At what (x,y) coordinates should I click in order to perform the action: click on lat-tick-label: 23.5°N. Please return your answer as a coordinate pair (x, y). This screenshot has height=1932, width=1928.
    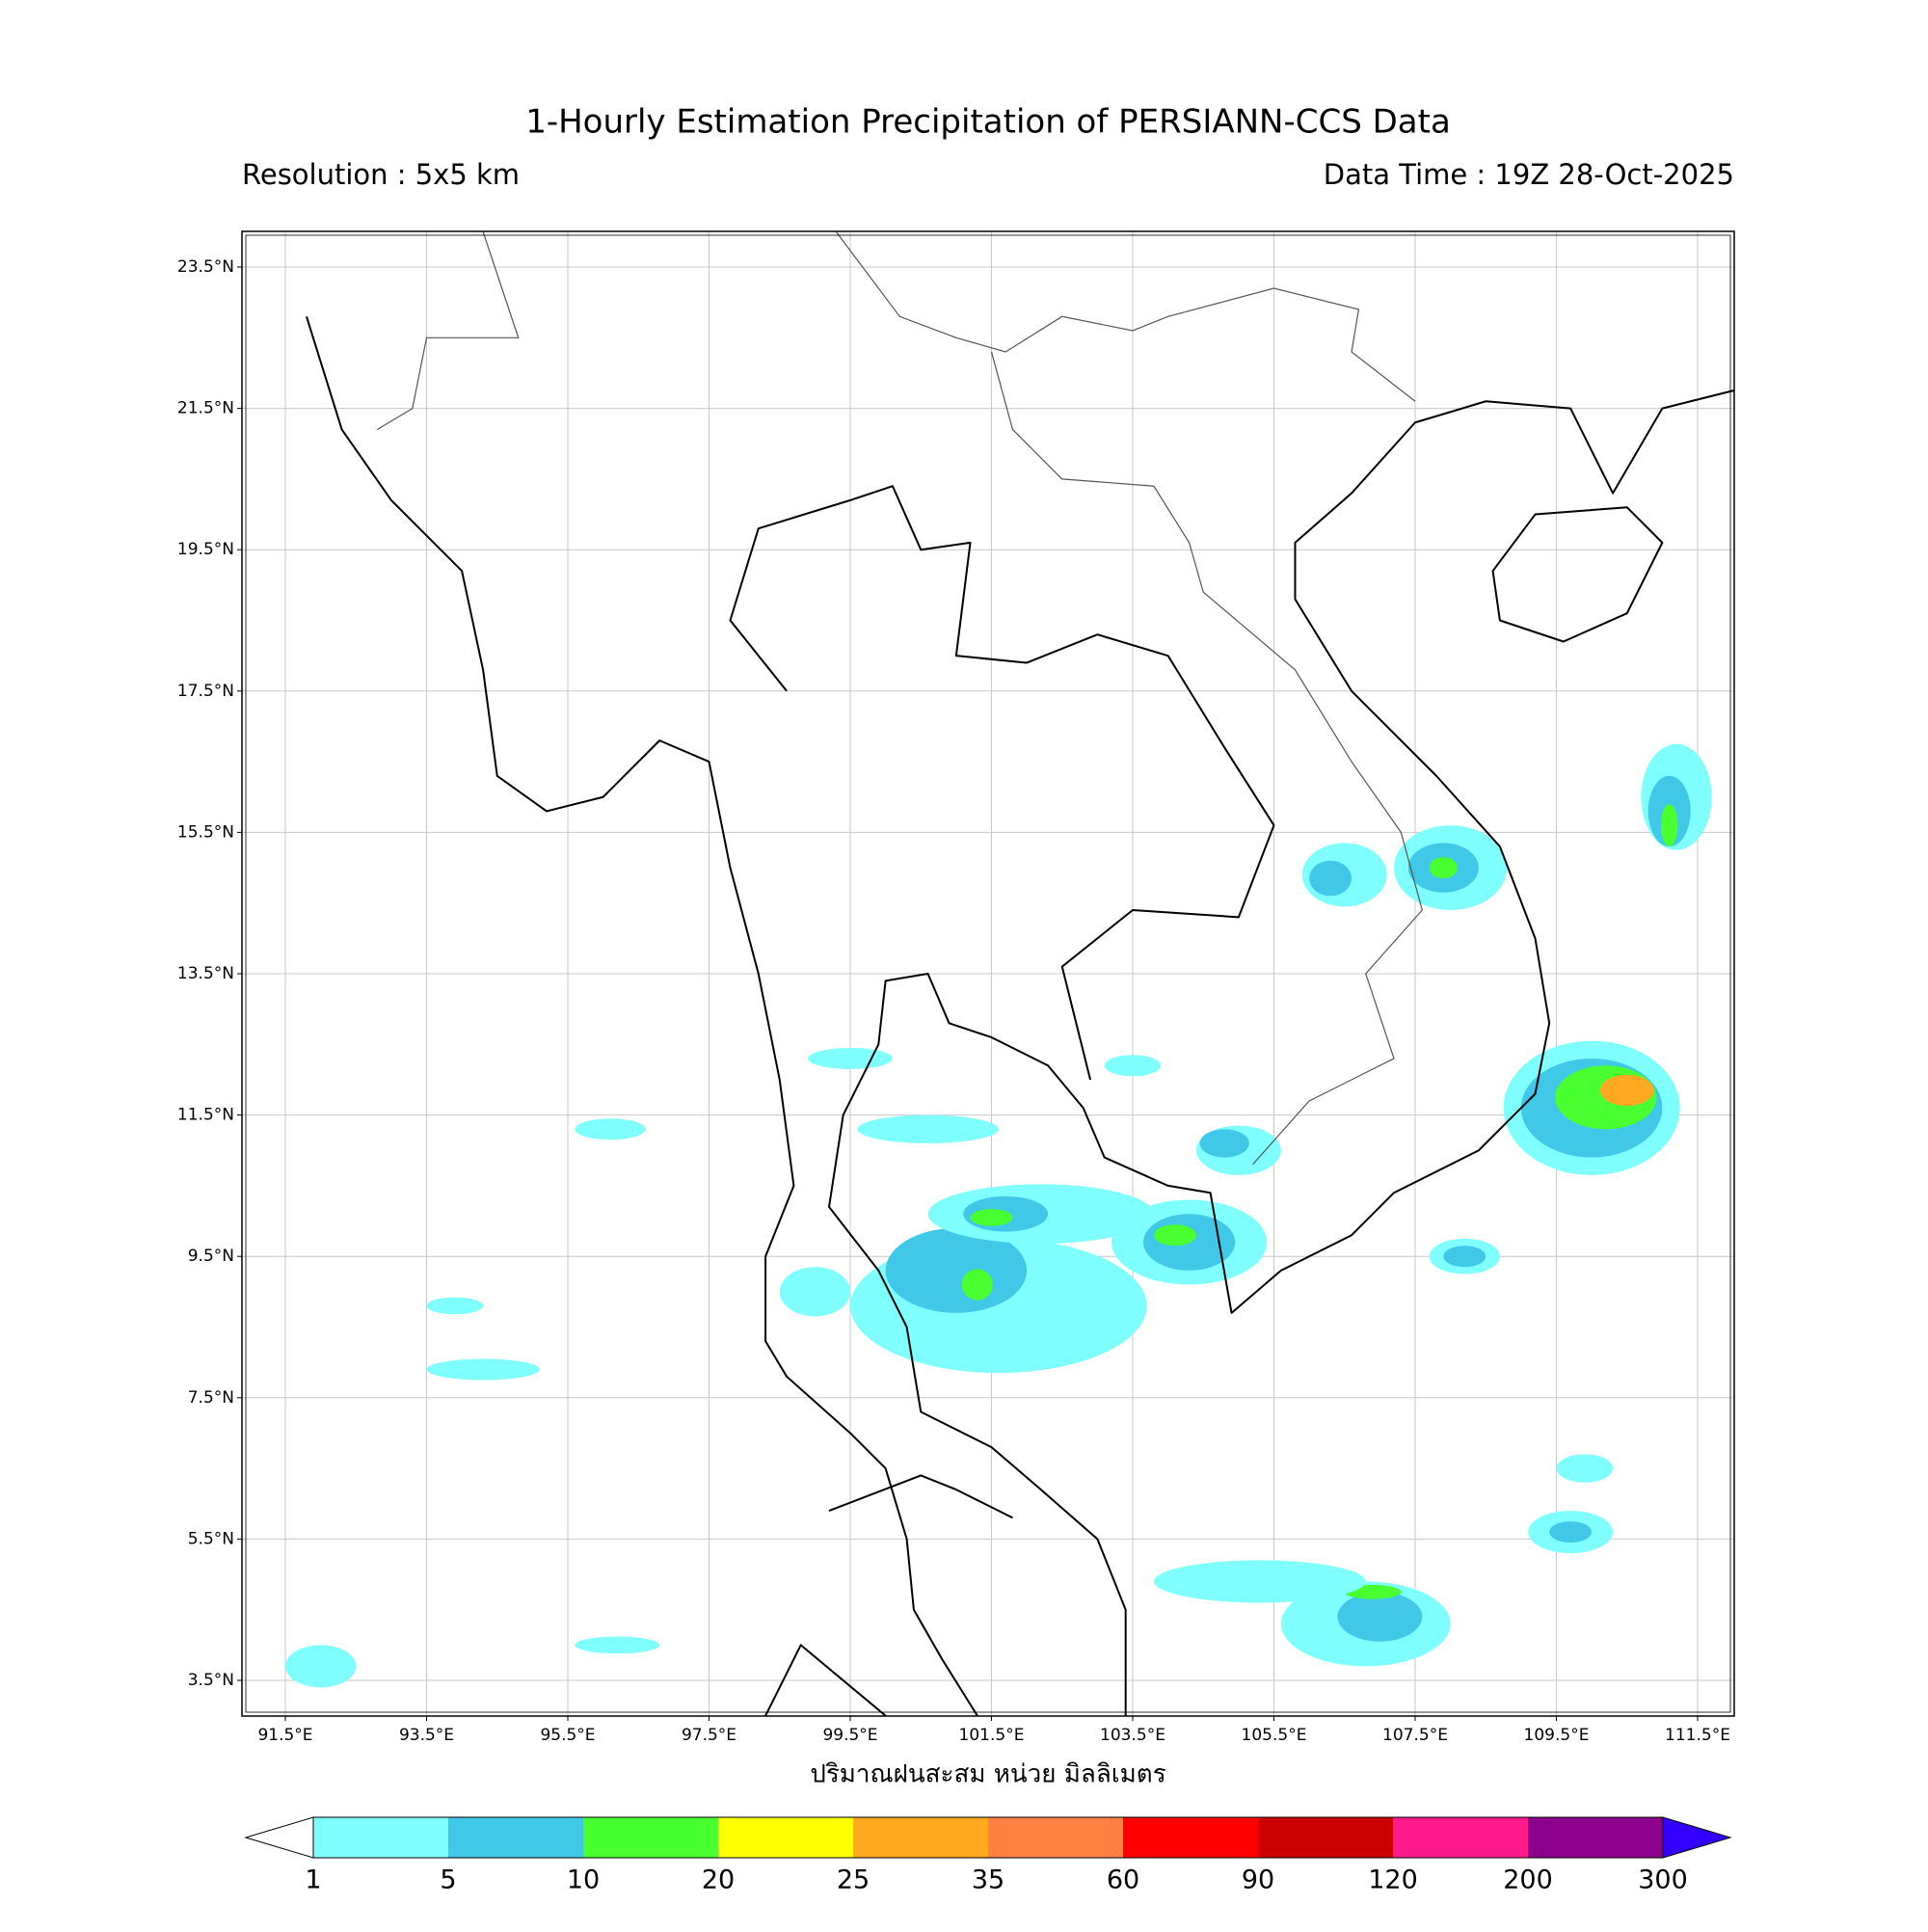
    Looking at the image, I should click on (205, 267).